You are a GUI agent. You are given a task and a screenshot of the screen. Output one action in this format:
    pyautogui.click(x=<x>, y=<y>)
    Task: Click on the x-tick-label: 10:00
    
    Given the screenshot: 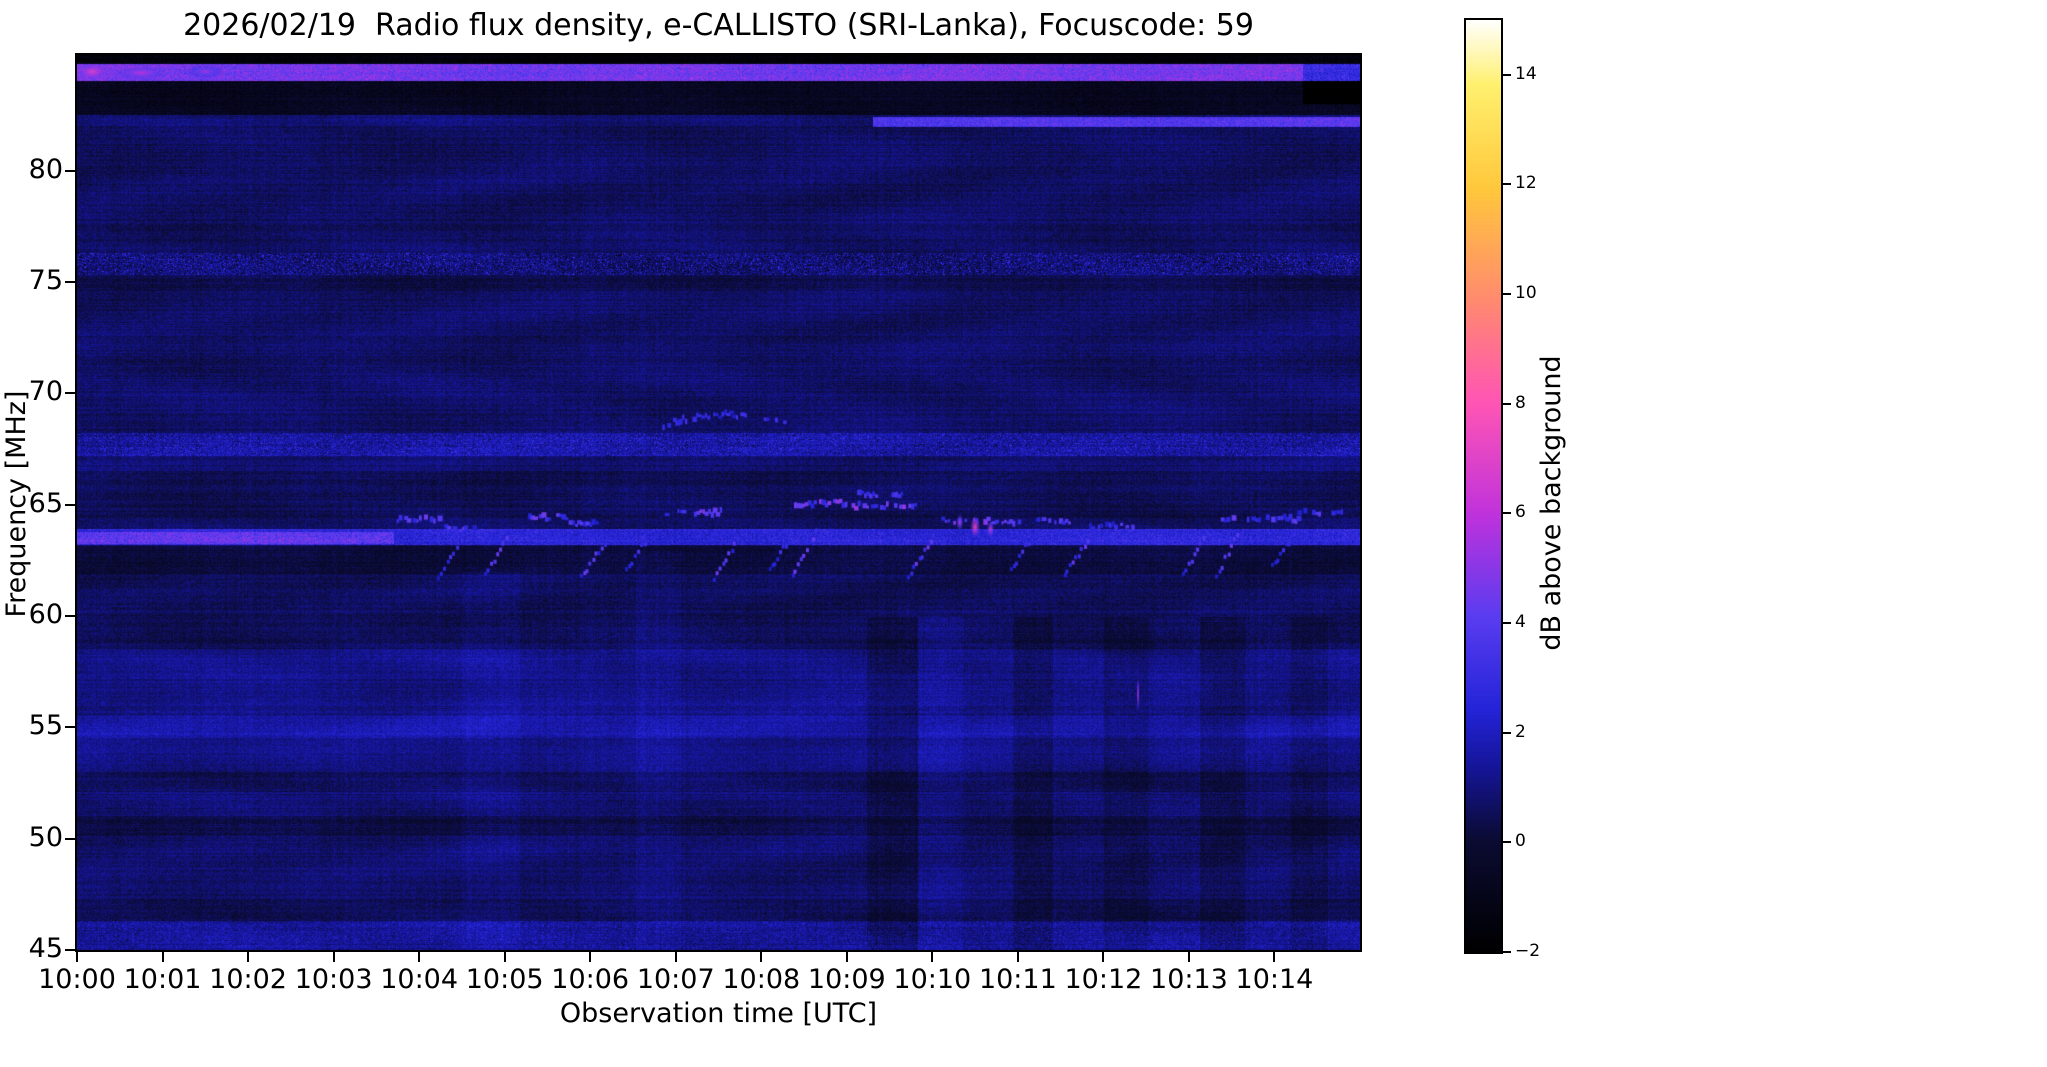 What is the action you would take?
    pyautogui.click(x=77, y=979)
    